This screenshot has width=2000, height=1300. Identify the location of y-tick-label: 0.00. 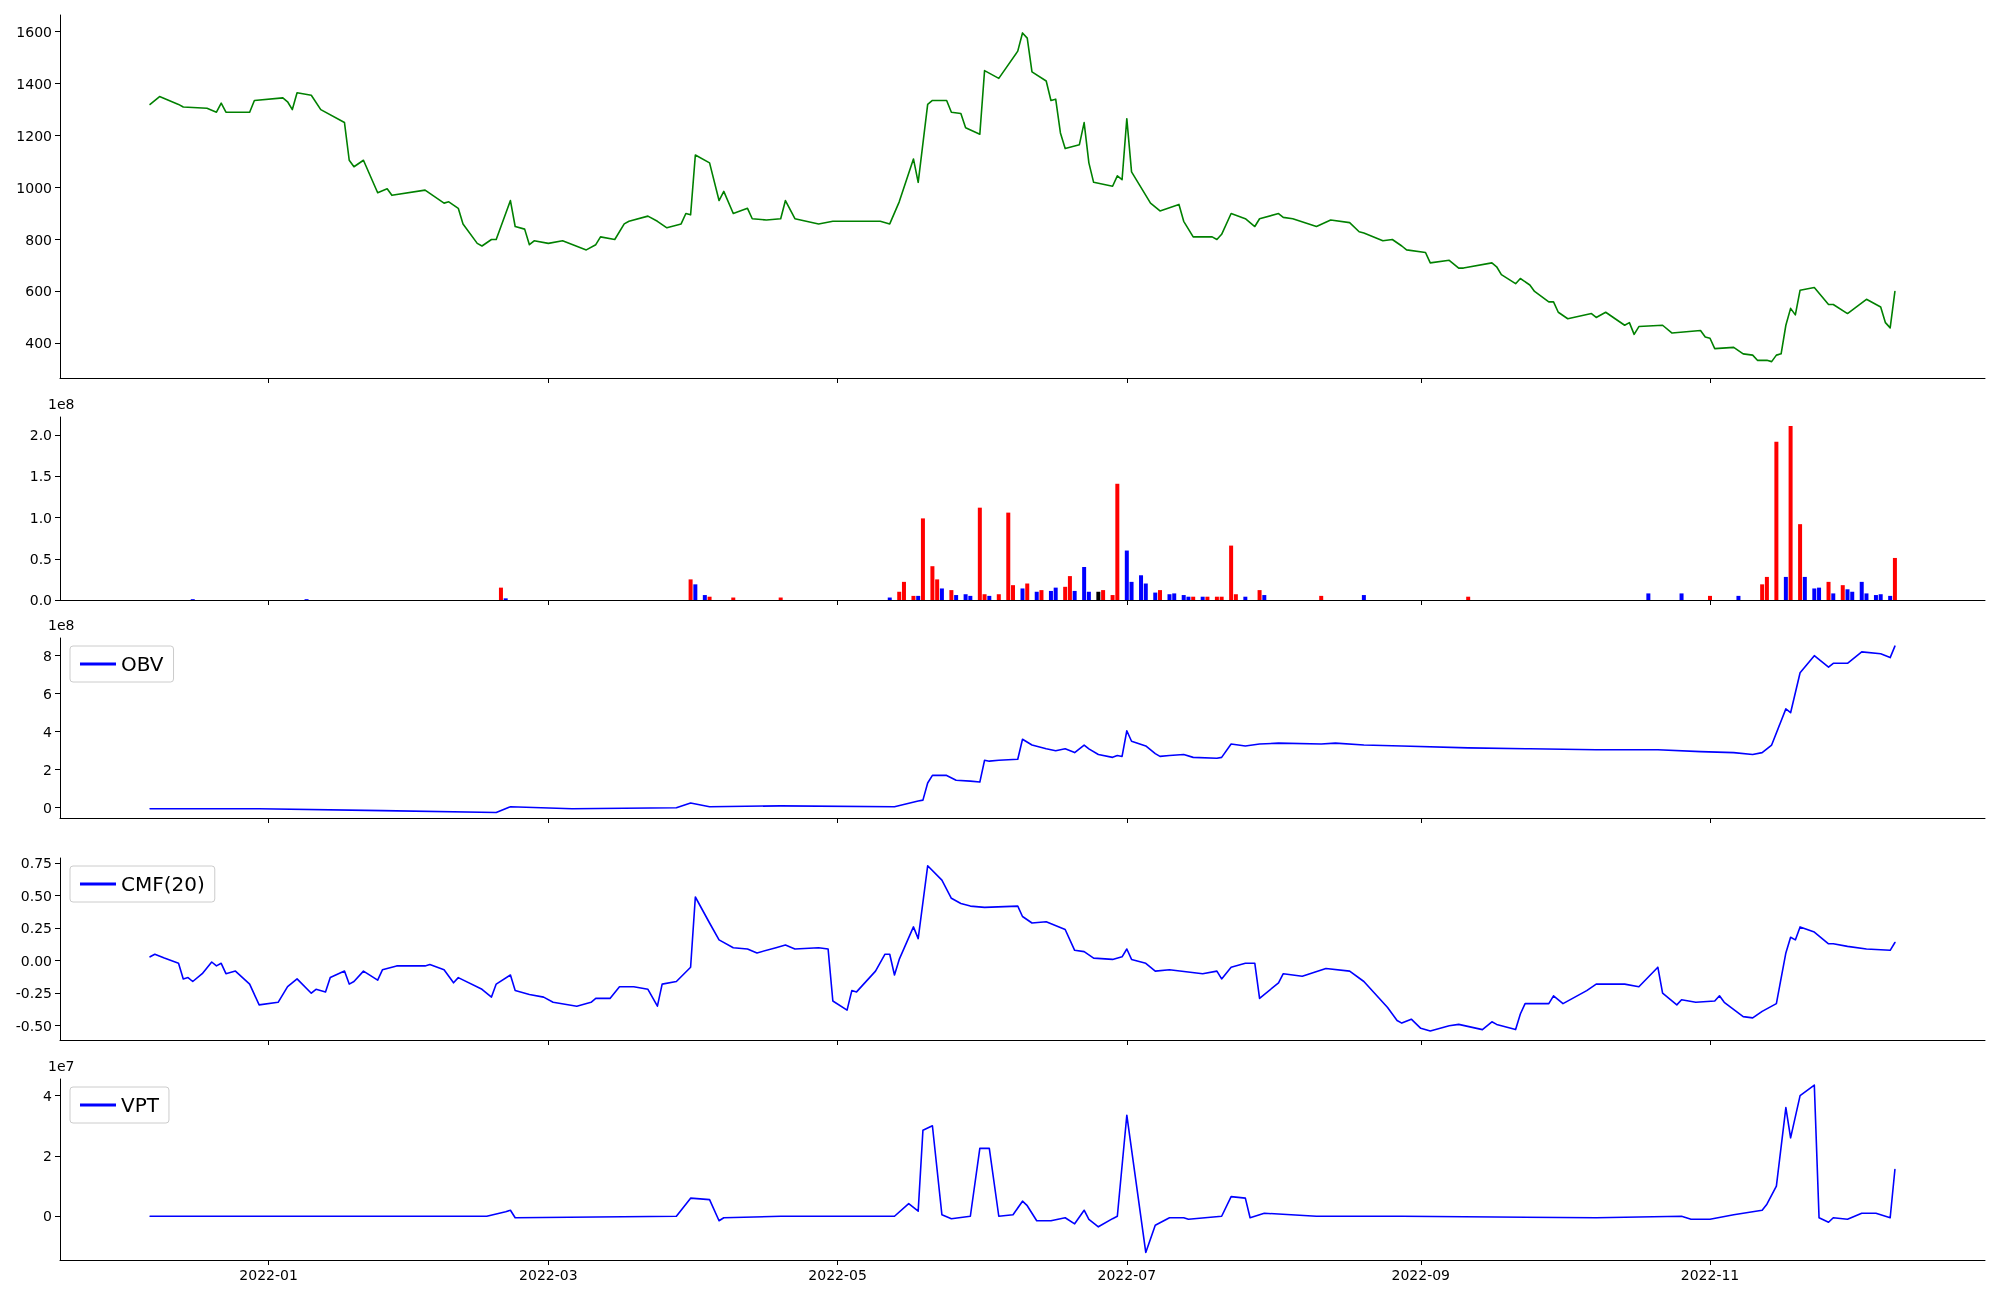
(36, 960).